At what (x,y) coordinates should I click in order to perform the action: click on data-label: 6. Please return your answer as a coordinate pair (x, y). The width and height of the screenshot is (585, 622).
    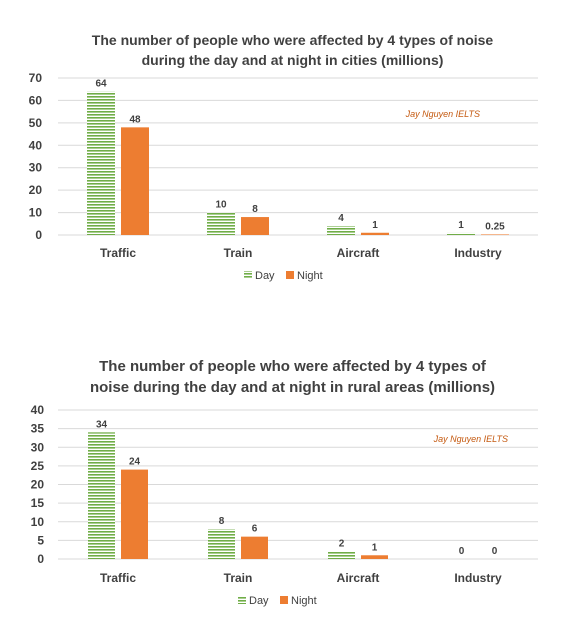
    Looking at the image, I should click on (255, 529).